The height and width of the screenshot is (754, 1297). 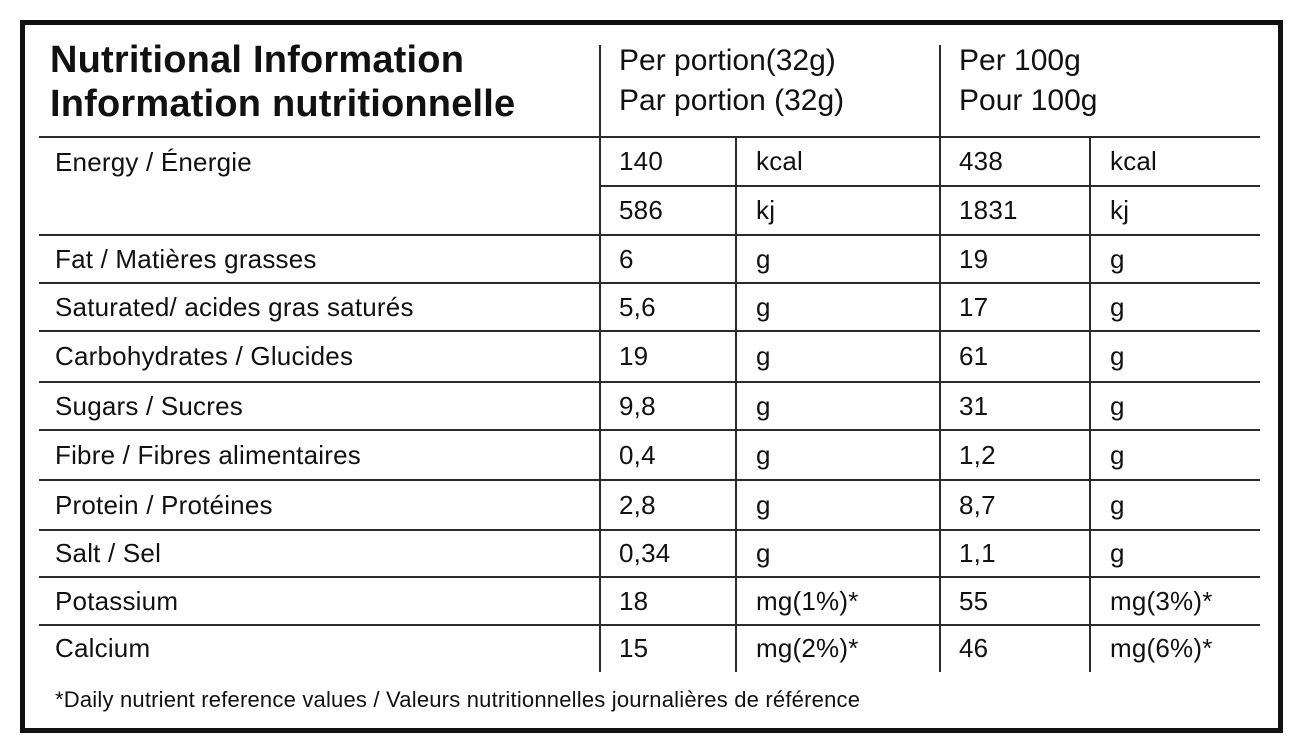 I want to click on title-french: Information nutritionnelle, so click(x=283, y=104).